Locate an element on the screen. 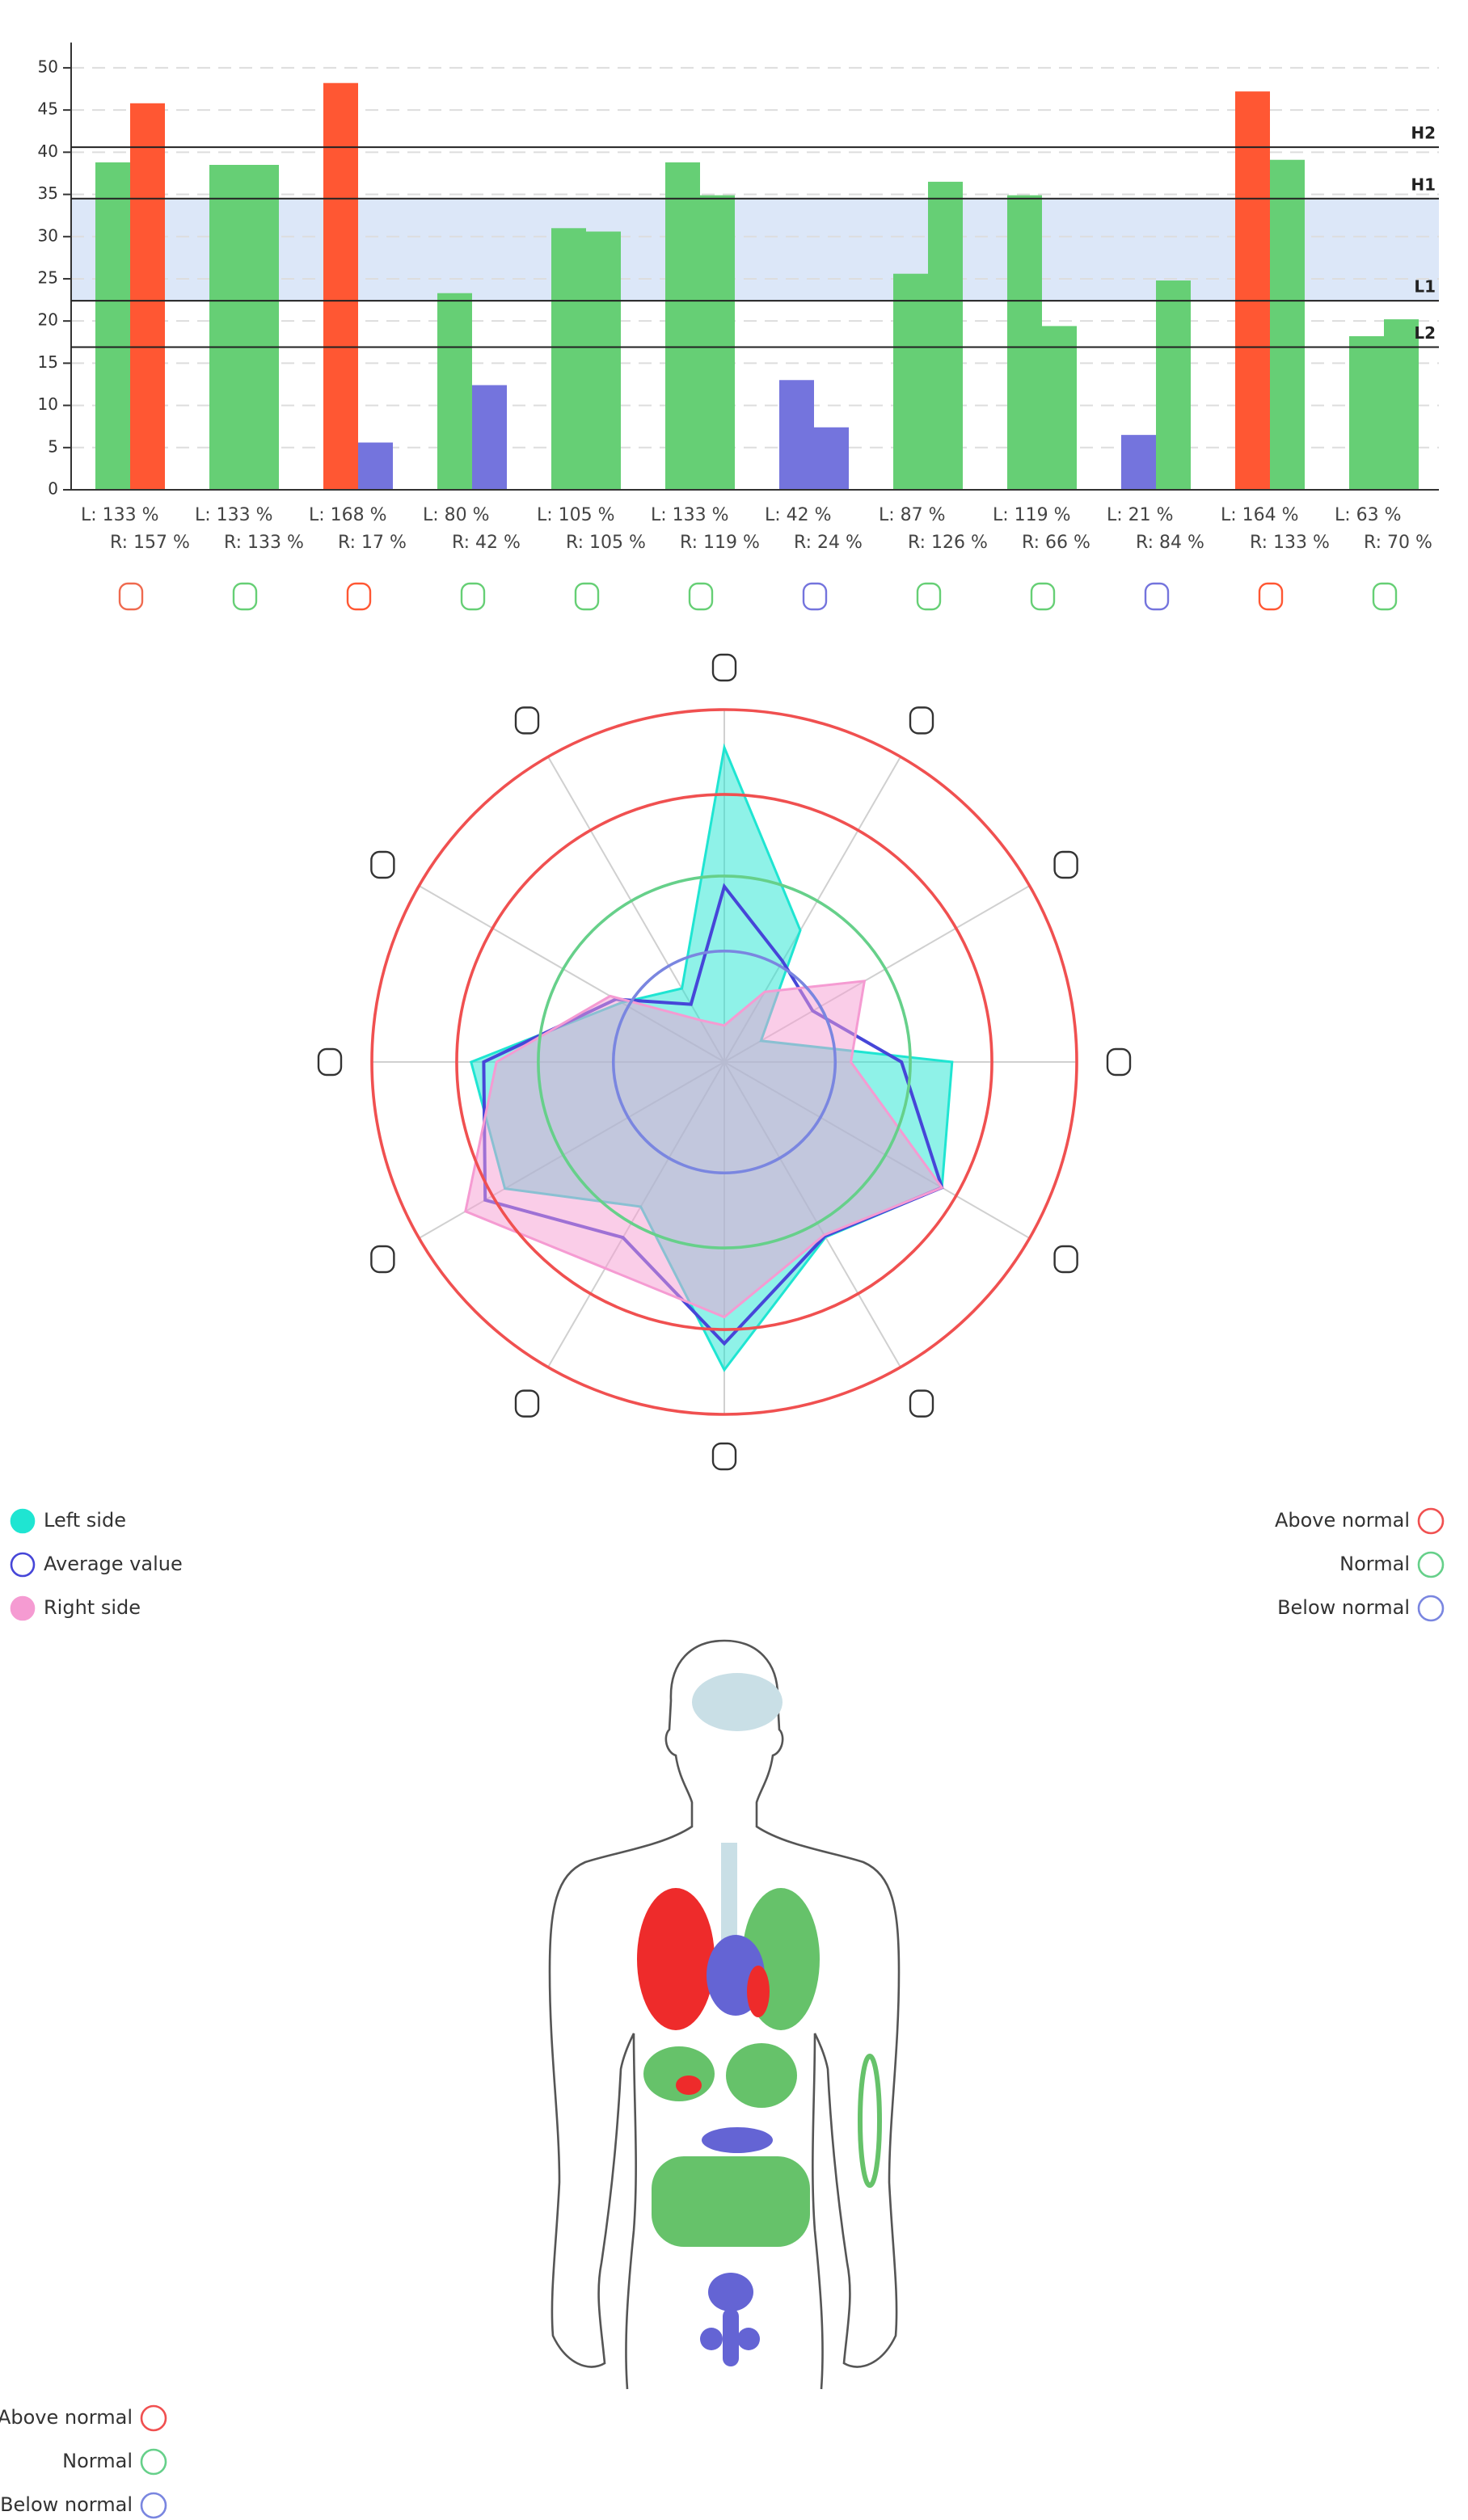 This screenshot has width=1468, height=2520. legend-label: Average value is located at coordinates (113, 1564).